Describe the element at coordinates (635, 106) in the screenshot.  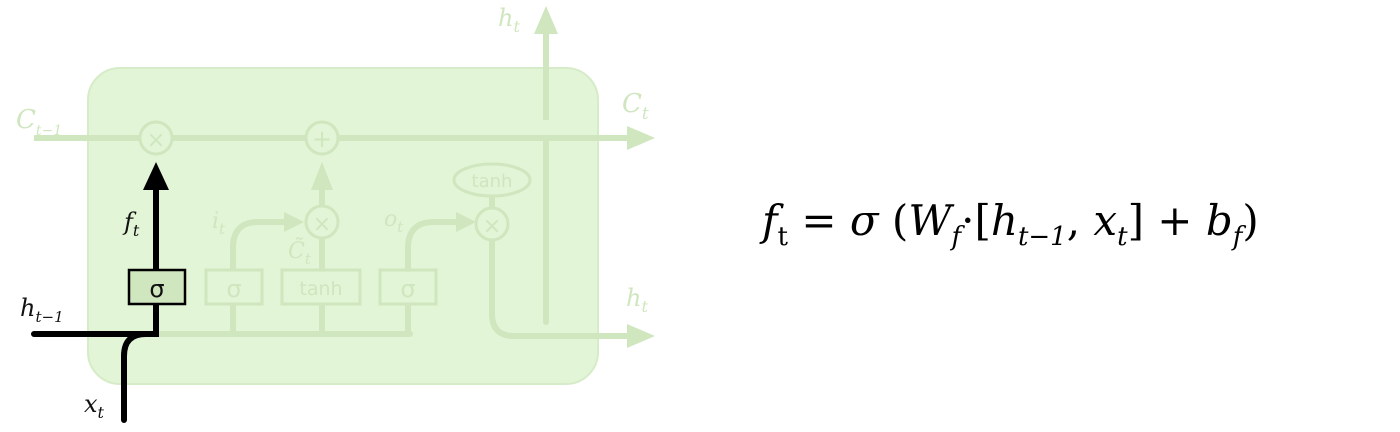
I see `label-c-next: Ct` at that location.